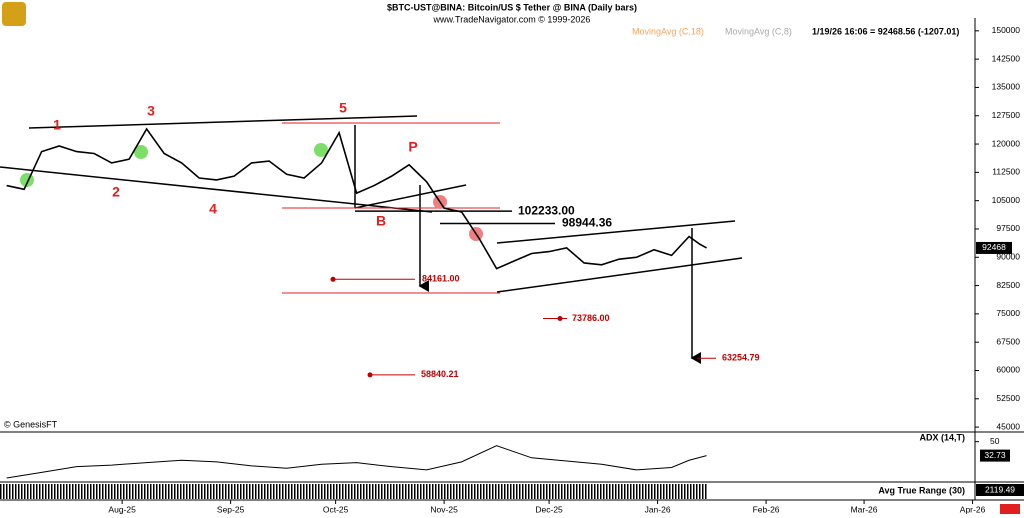  Describe the element at coordinates (231, 509) in the screenshot. I see `x-tick-label: Sep-25` at that location.